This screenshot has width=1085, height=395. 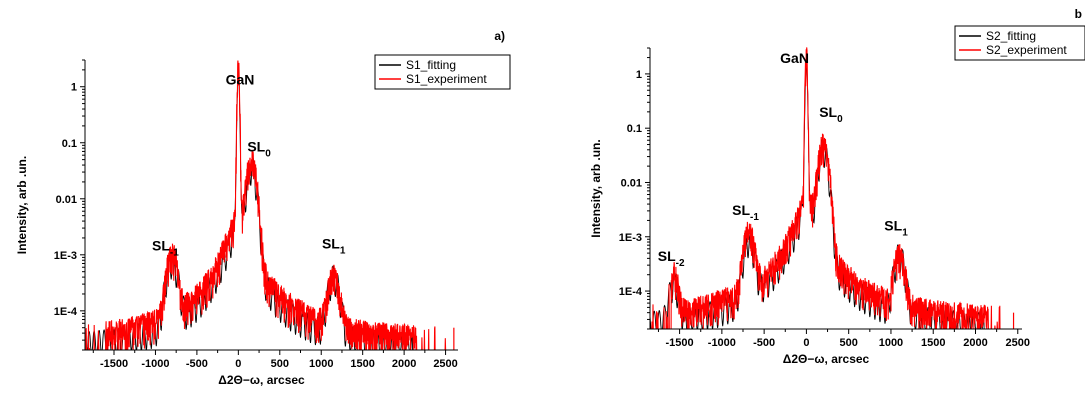 I want to click on legend-entry: S2_experiment, so click(x=1026, y=50).